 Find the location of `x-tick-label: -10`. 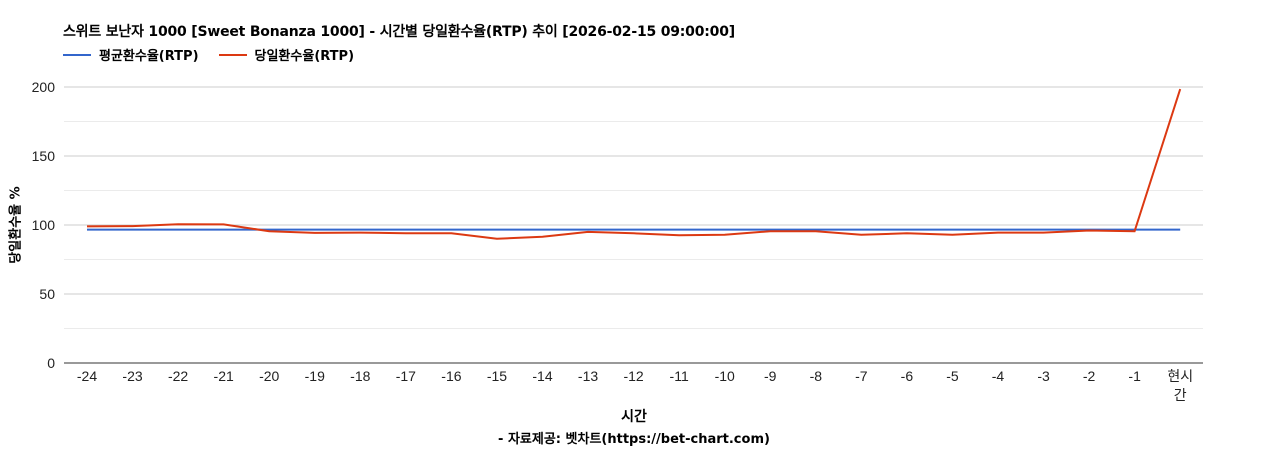

x-tick-label: -10 is located at coordinates (725, 376).